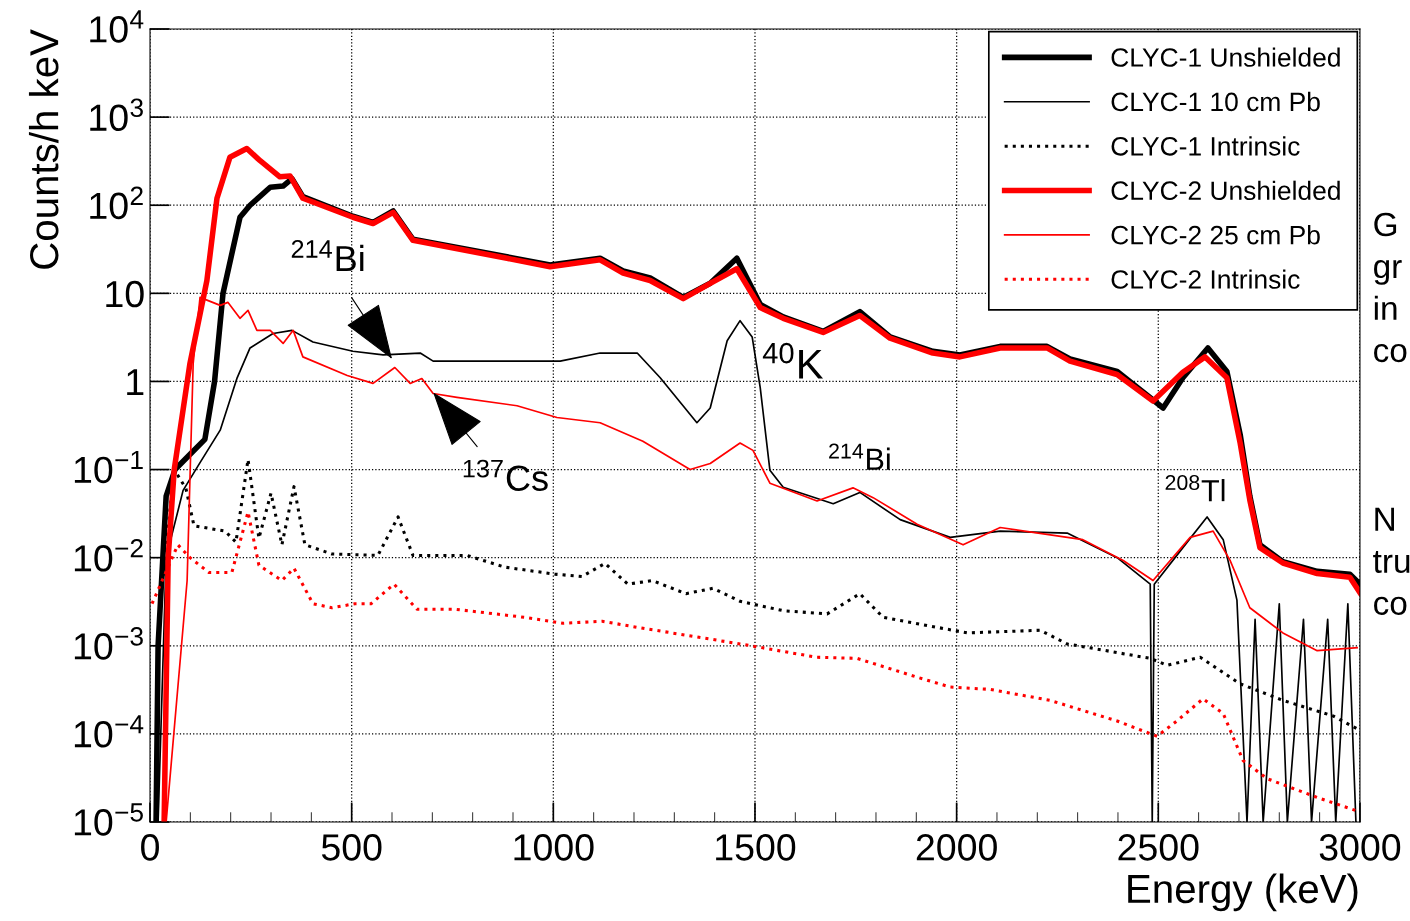 This screenshot has height=921, width=1410. I want to click on y-tick-label: 10$^{−5}$, so click(108, 819).